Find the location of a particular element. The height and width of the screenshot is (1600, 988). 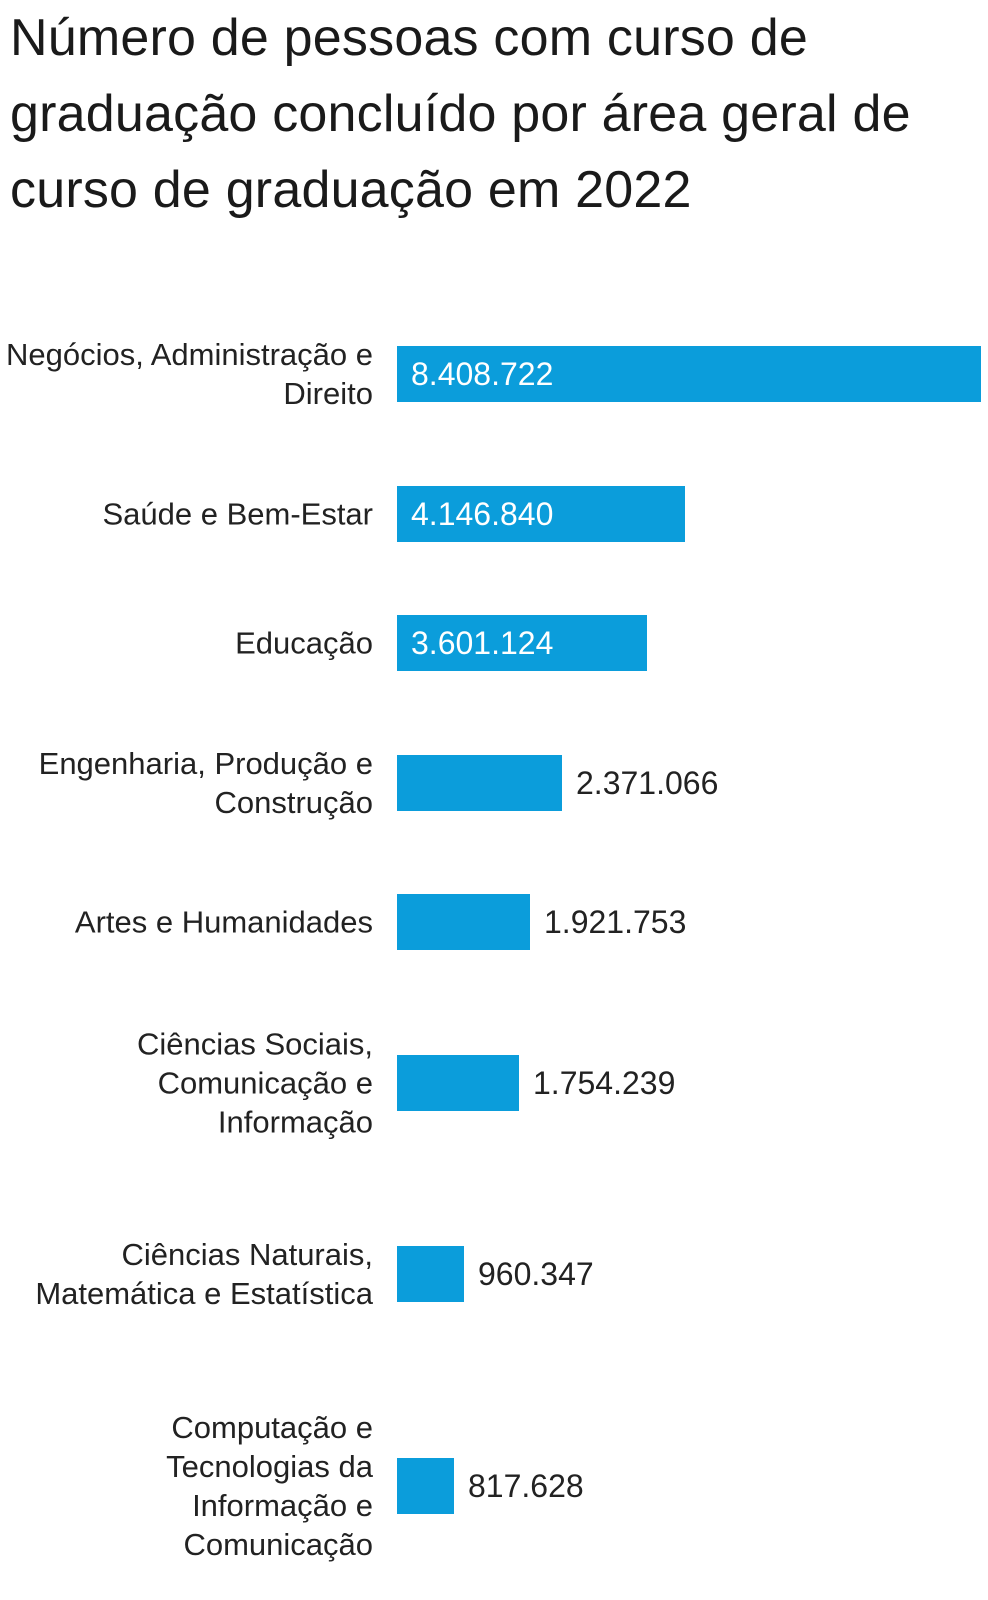

category-label: Educação is located at coordinates (304, 643).